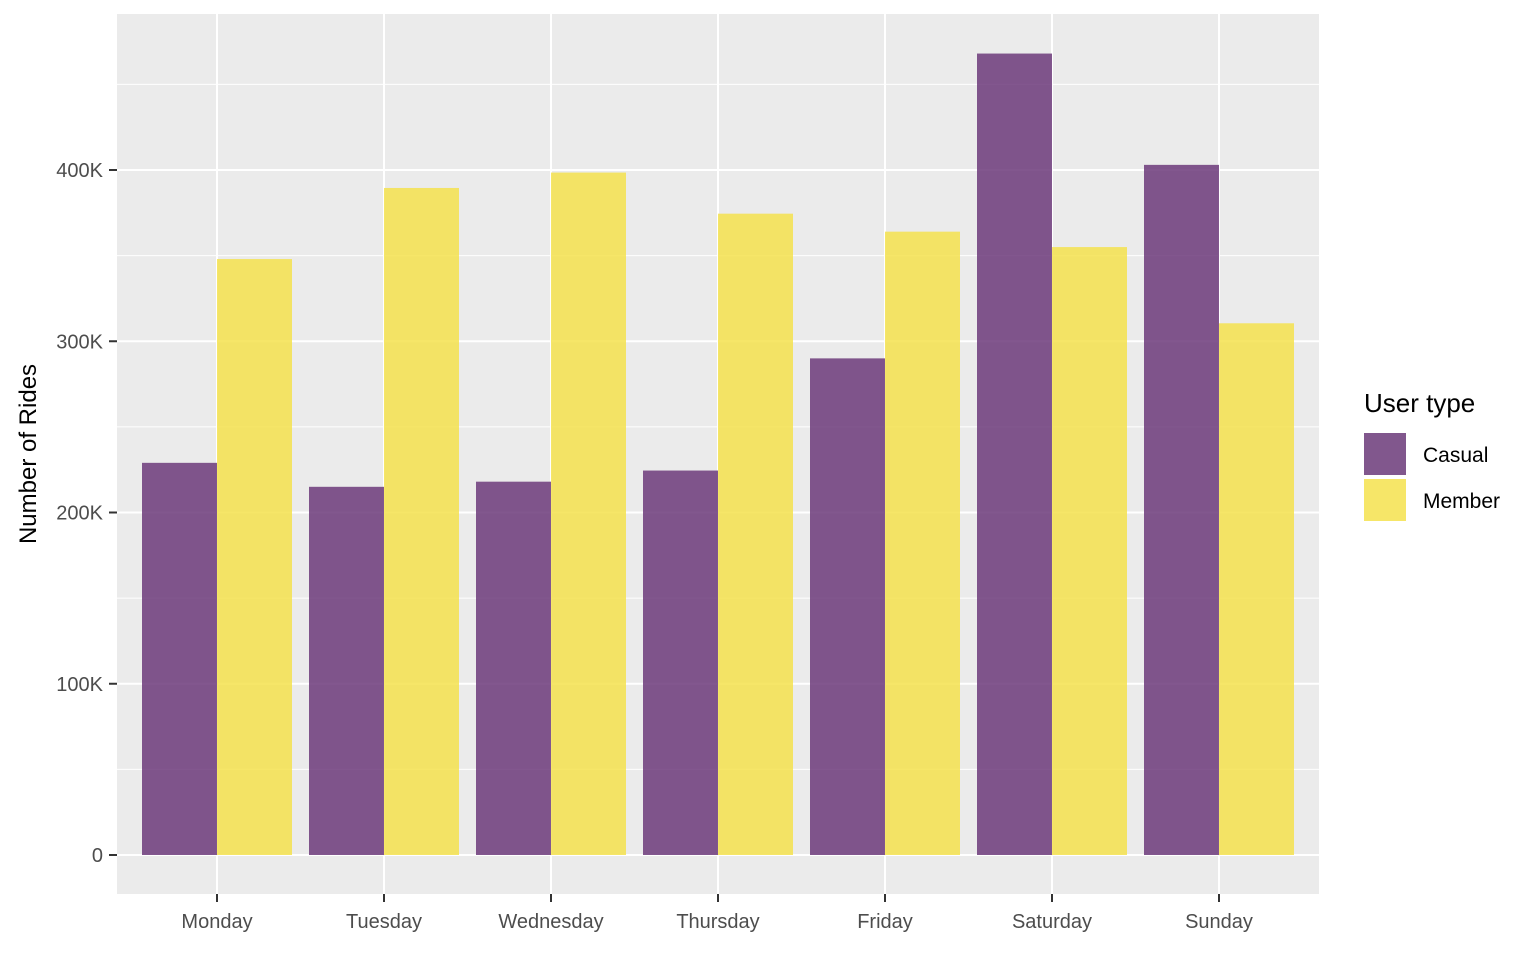  I want to click on x-tick-label-saturday: Saturday, so click(1052, 922).